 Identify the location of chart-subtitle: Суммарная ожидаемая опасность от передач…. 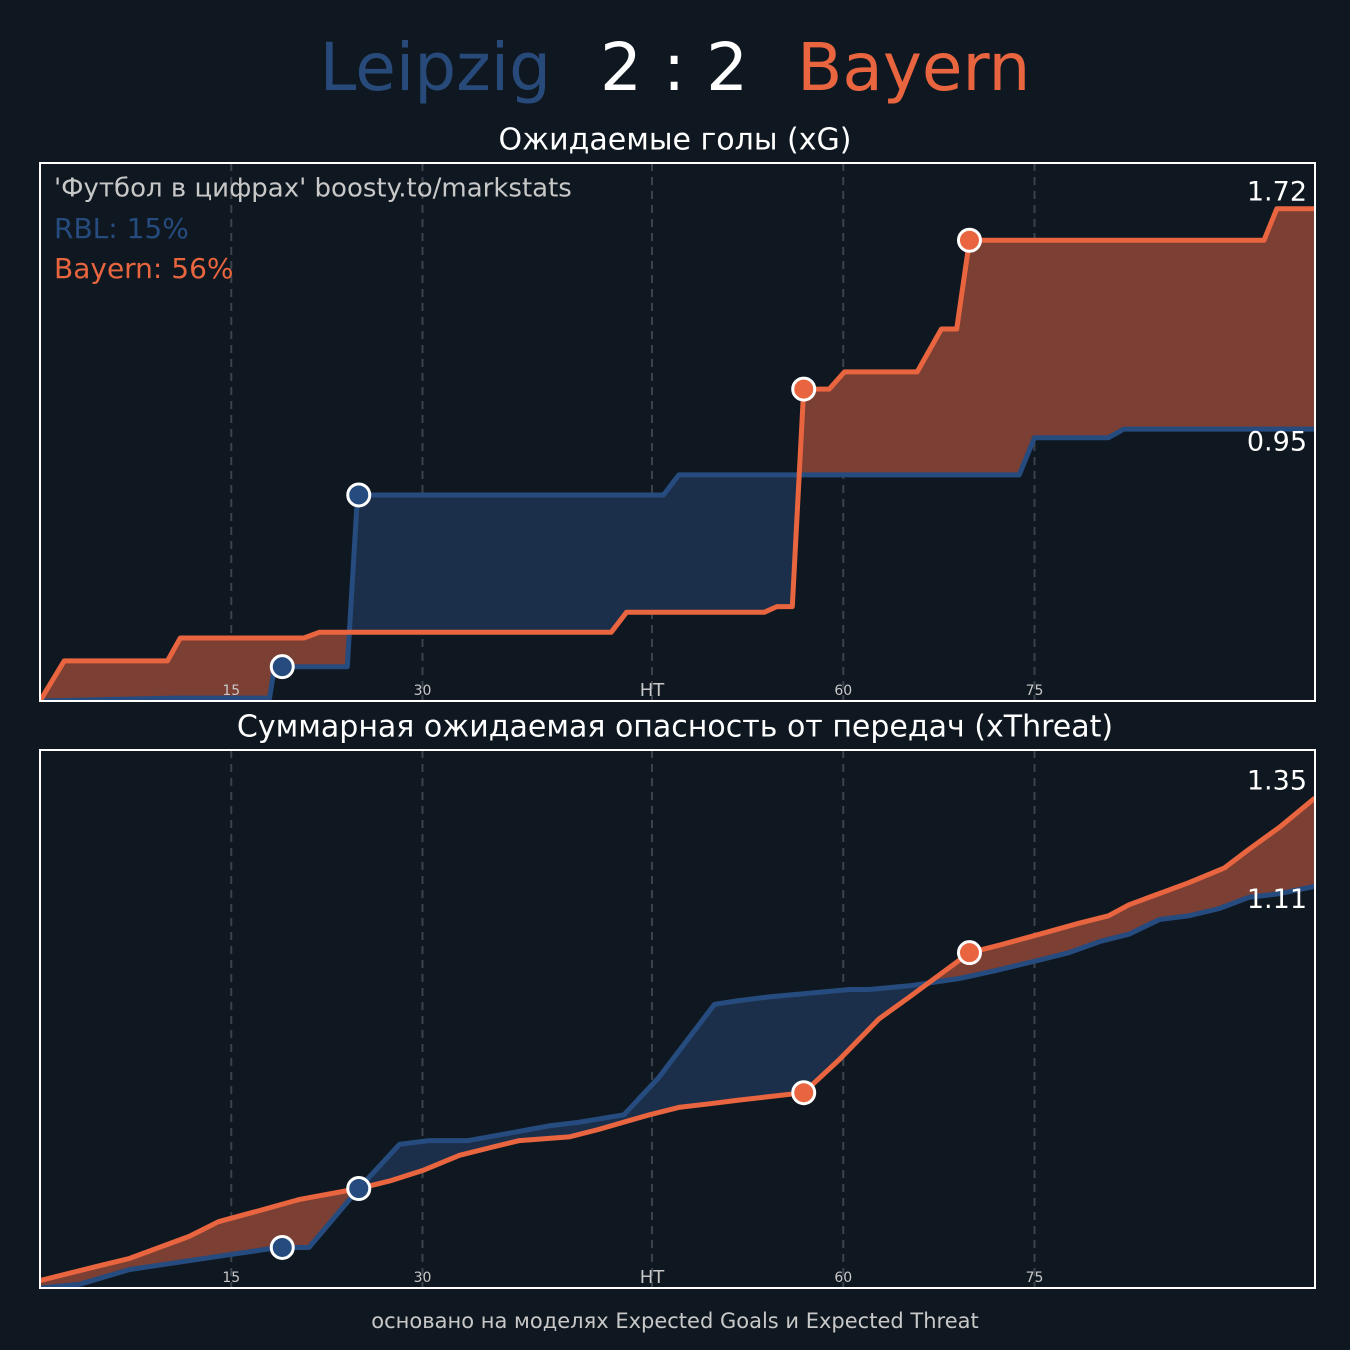
(675, 727).